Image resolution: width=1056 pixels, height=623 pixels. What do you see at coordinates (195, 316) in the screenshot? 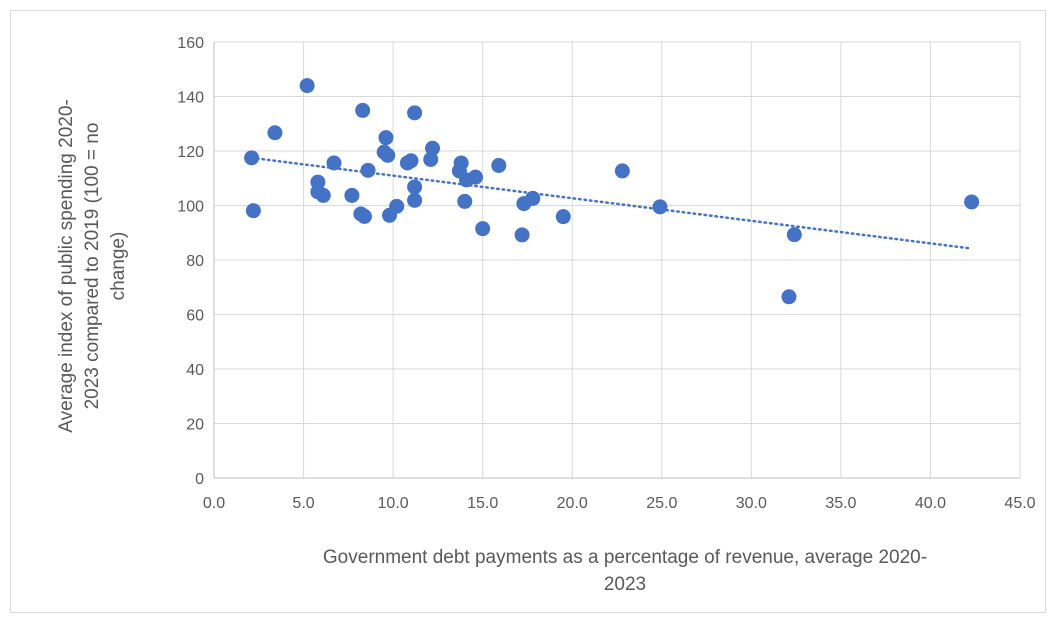
I see `y-tick-label: 60` at bounding box center [195, 316].